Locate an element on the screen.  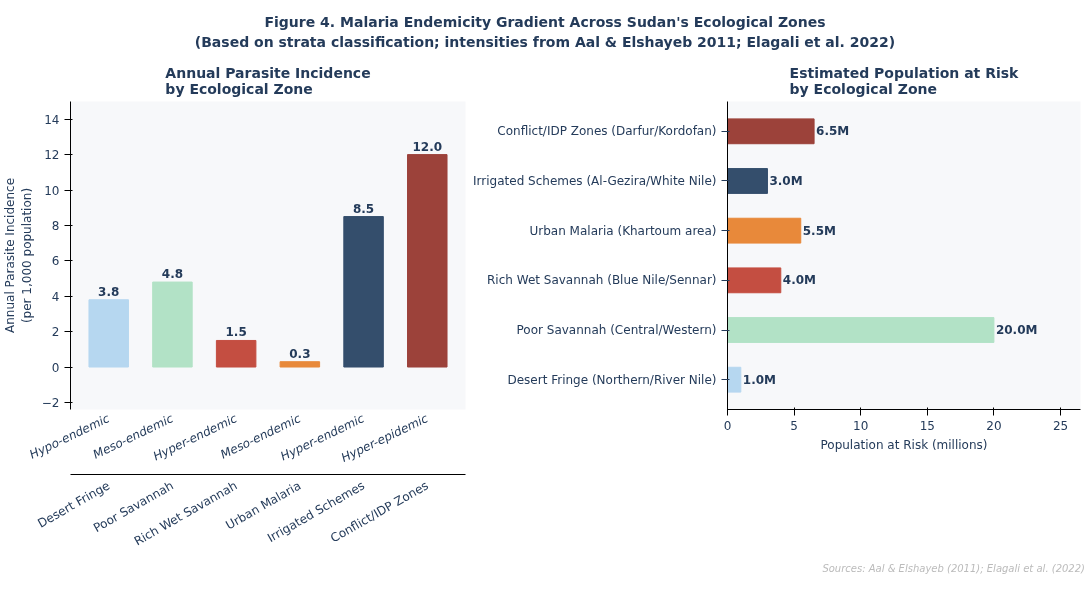
y-tick-label: 14 is located at coordinates (52, 119).